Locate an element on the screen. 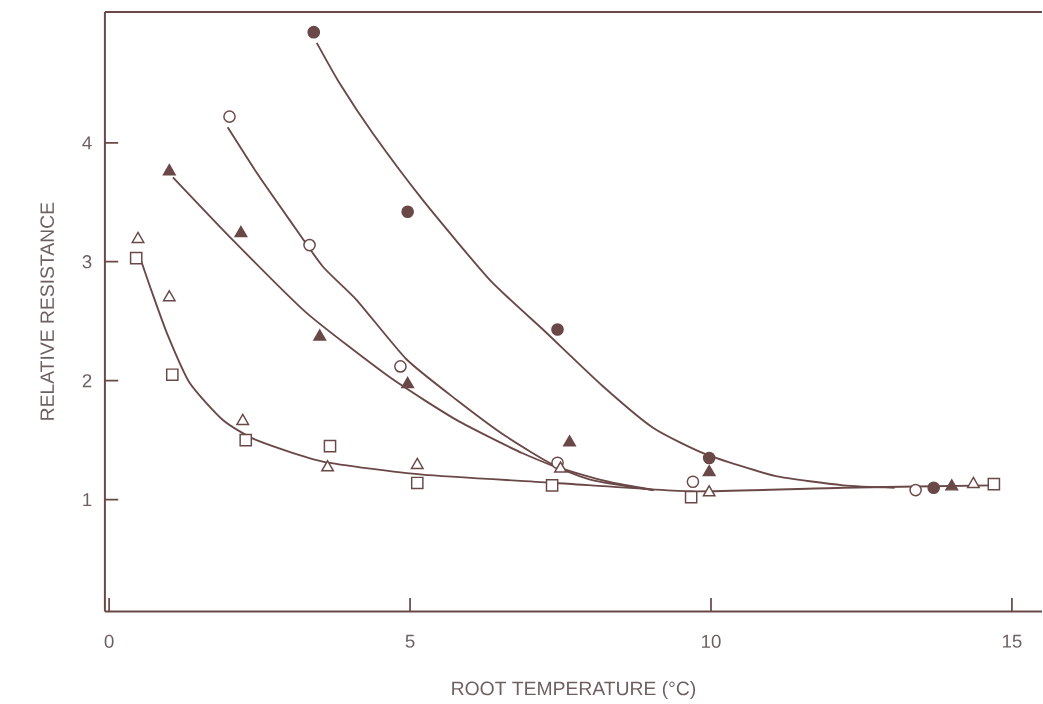  y-tick-label: 3 is located at coordinates (87, 262).